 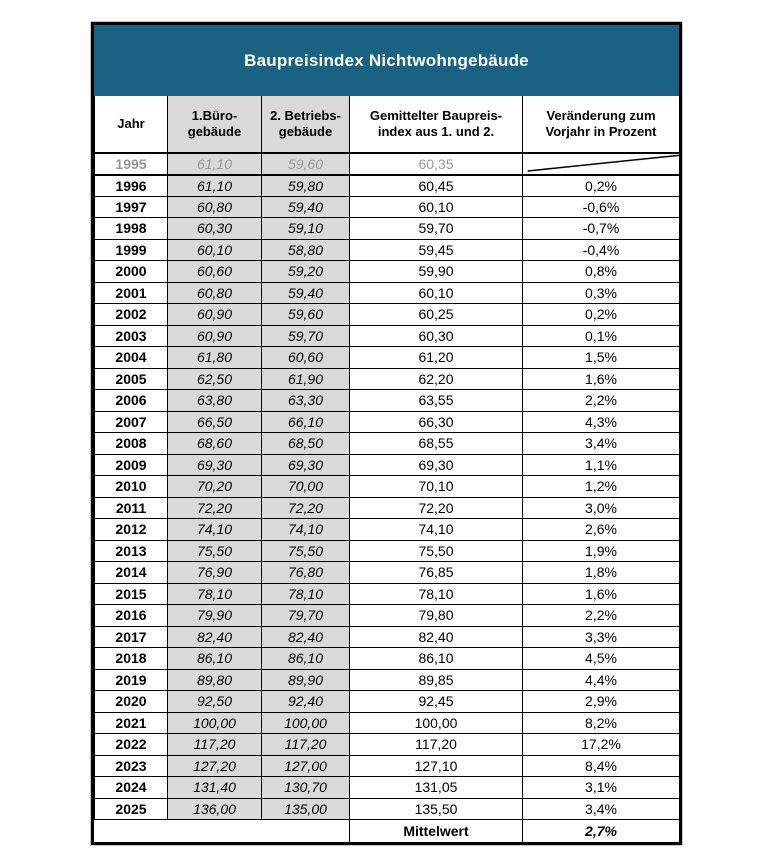 I want to click on year-cell: 2025, so click(x=131, y=808).